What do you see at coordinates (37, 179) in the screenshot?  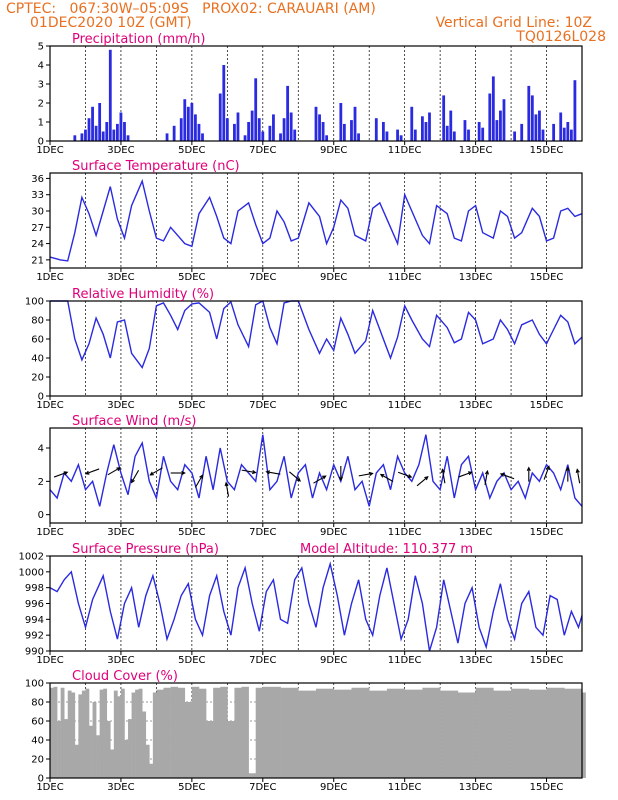 I see `y-tick-label: 36` at bounding box center [37, 179].